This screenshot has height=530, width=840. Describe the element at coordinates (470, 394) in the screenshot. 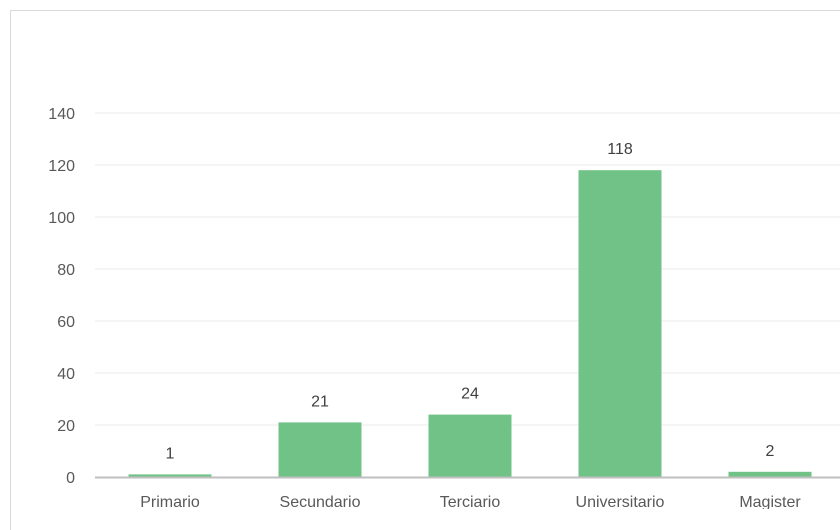

I see `data-label: 24` at that location.